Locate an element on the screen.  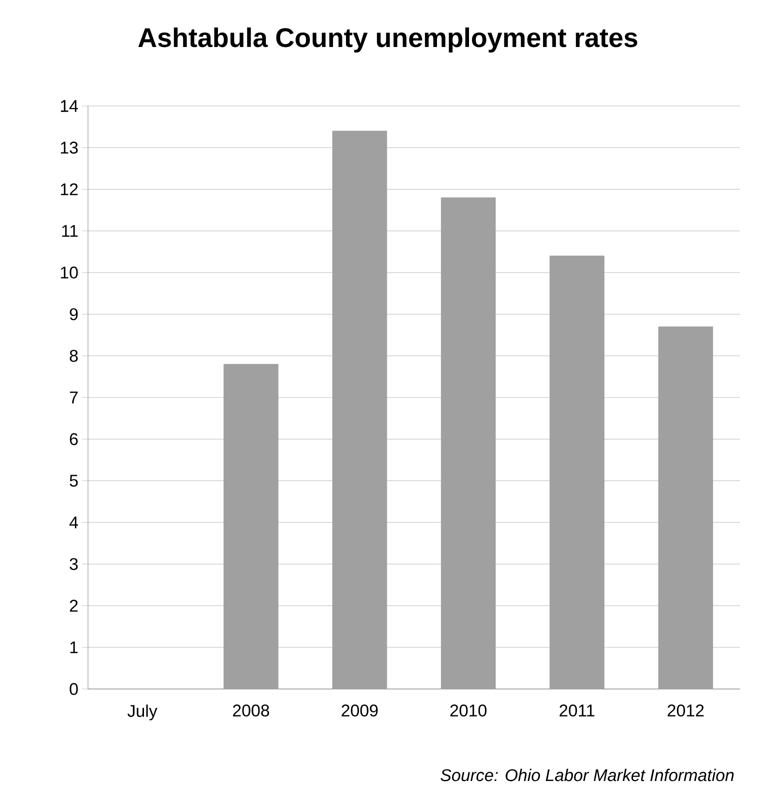
y-tick-label: 6 is located at coordinates (74, 439).